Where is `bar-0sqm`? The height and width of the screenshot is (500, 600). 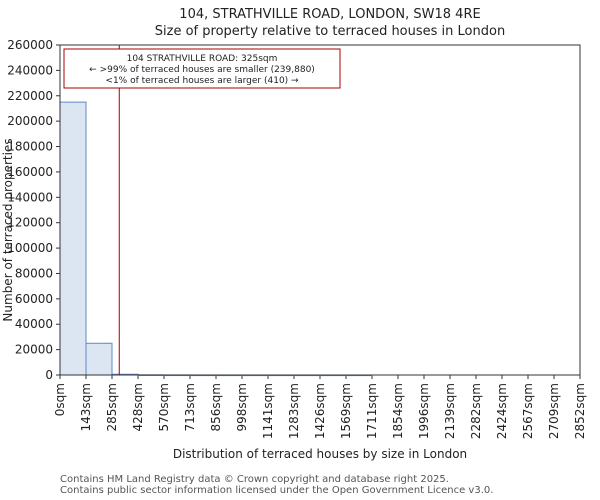 bar-0sqm is located at coordinates (73, 238).